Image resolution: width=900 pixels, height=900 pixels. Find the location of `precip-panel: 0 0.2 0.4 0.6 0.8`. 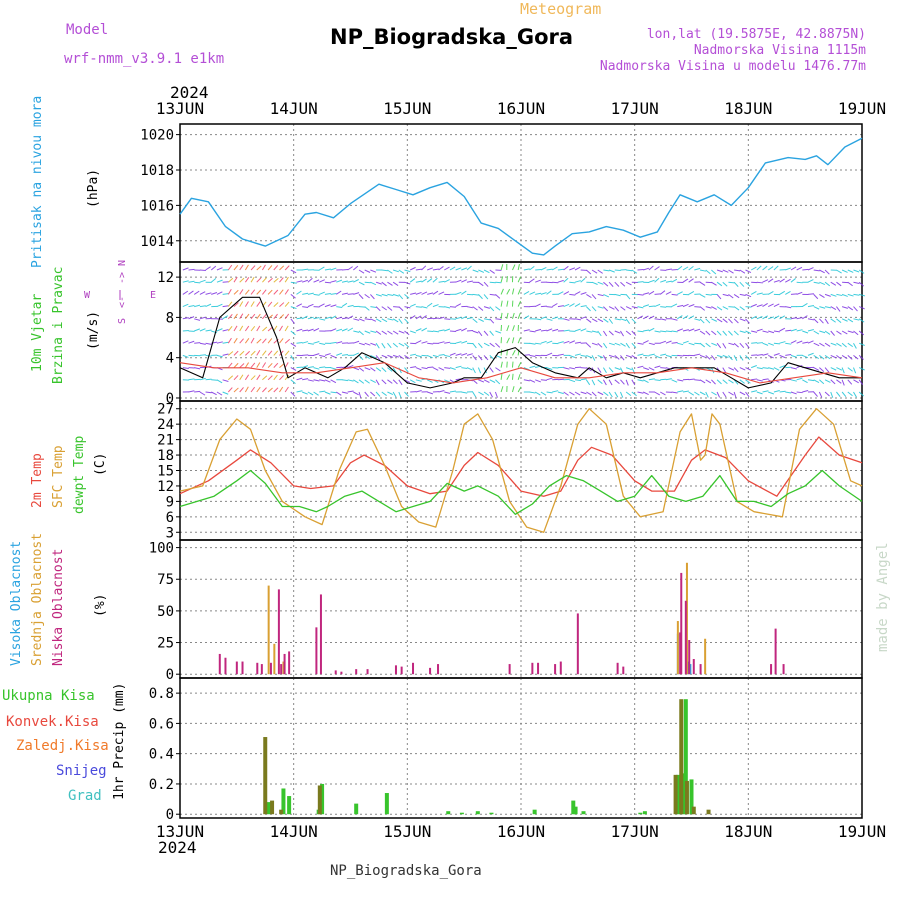

precip-panel: 0 0.2 0.4 0.6 0.8 is located at coordinates (506, 750).